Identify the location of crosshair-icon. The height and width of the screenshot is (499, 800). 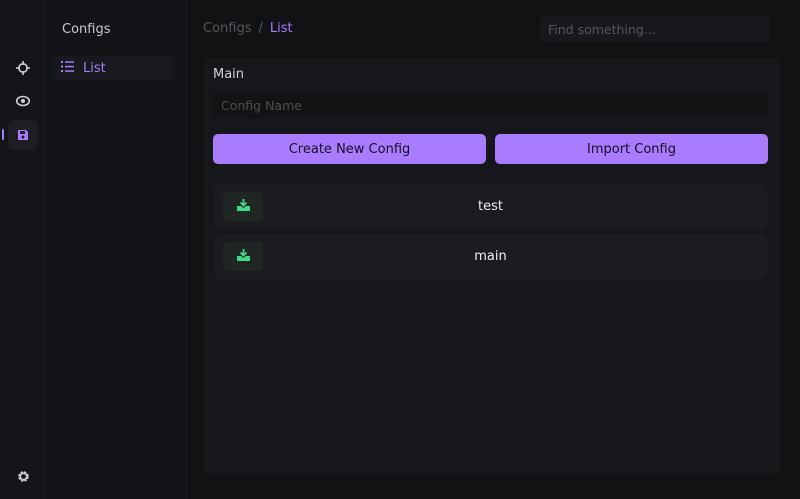
(23, 68).